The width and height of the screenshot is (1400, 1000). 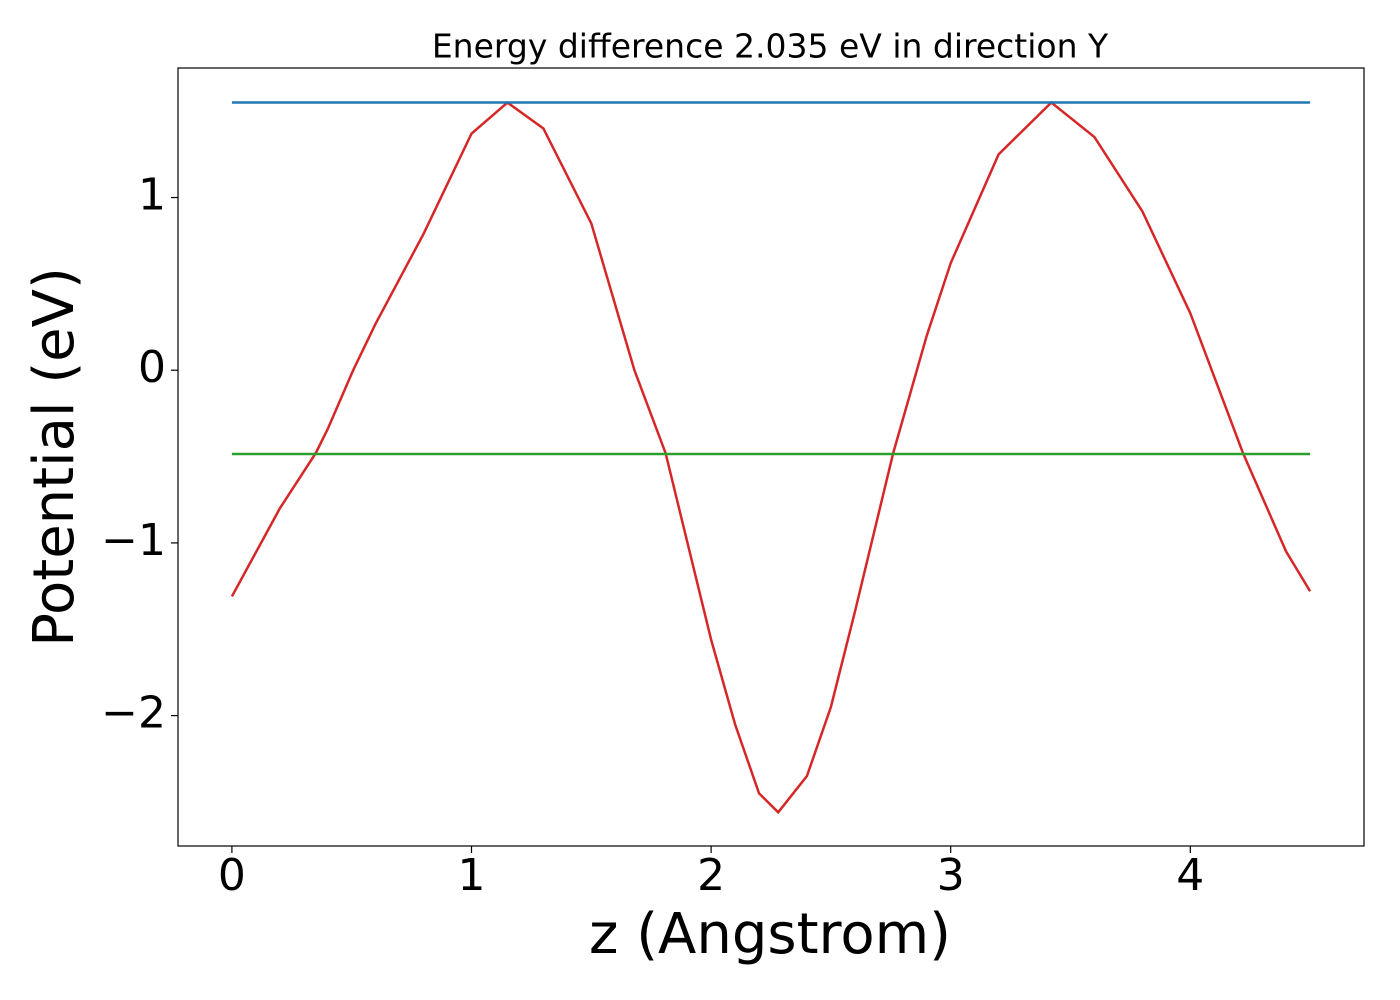 I want to click on y-axis-label: Potential (eV), so click(x=54, y=457).